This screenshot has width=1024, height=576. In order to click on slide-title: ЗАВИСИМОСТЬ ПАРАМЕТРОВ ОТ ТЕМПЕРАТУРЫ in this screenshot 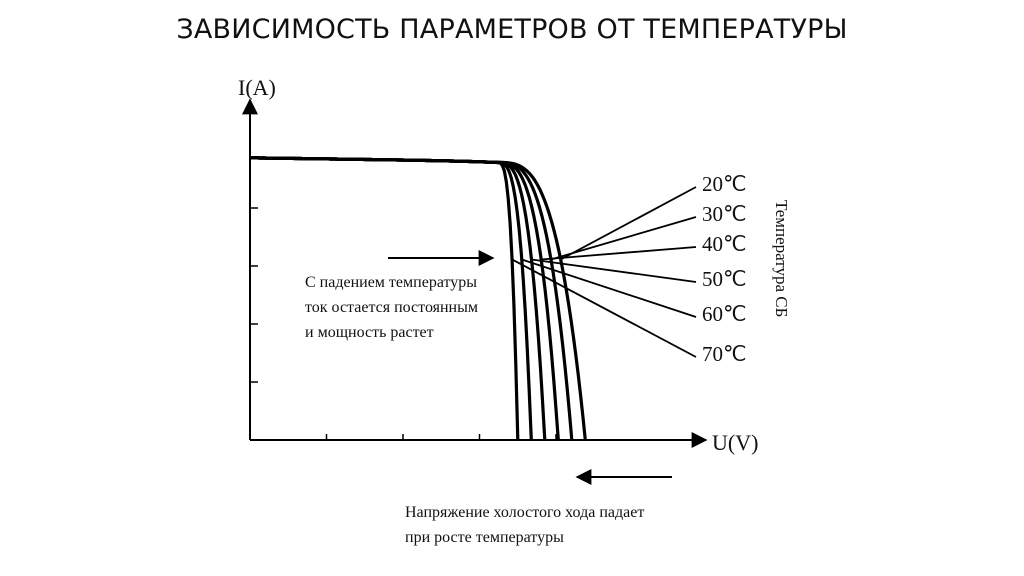, I will do `click(512, 29)`.